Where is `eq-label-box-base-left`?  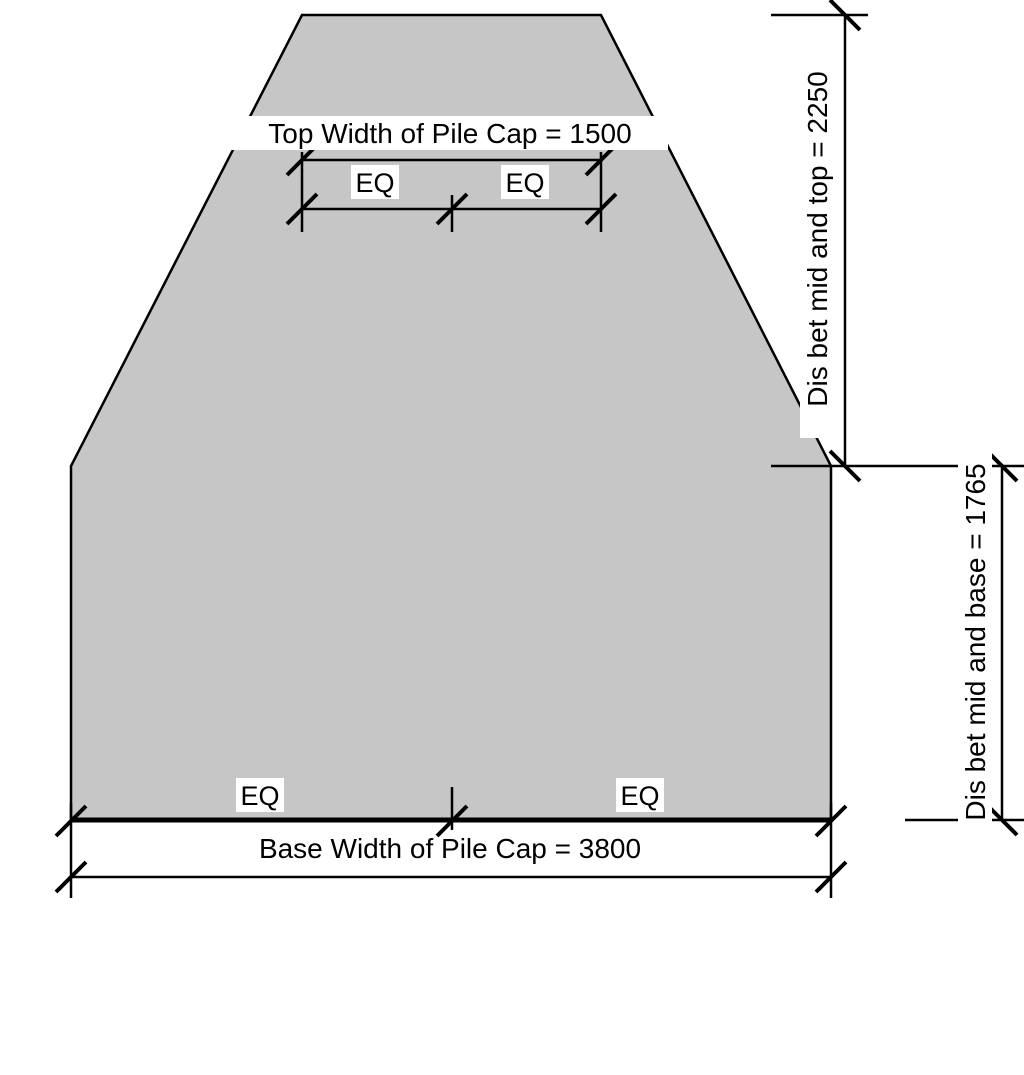 eq-label-box-base-left is located at coordinates (260, 795).